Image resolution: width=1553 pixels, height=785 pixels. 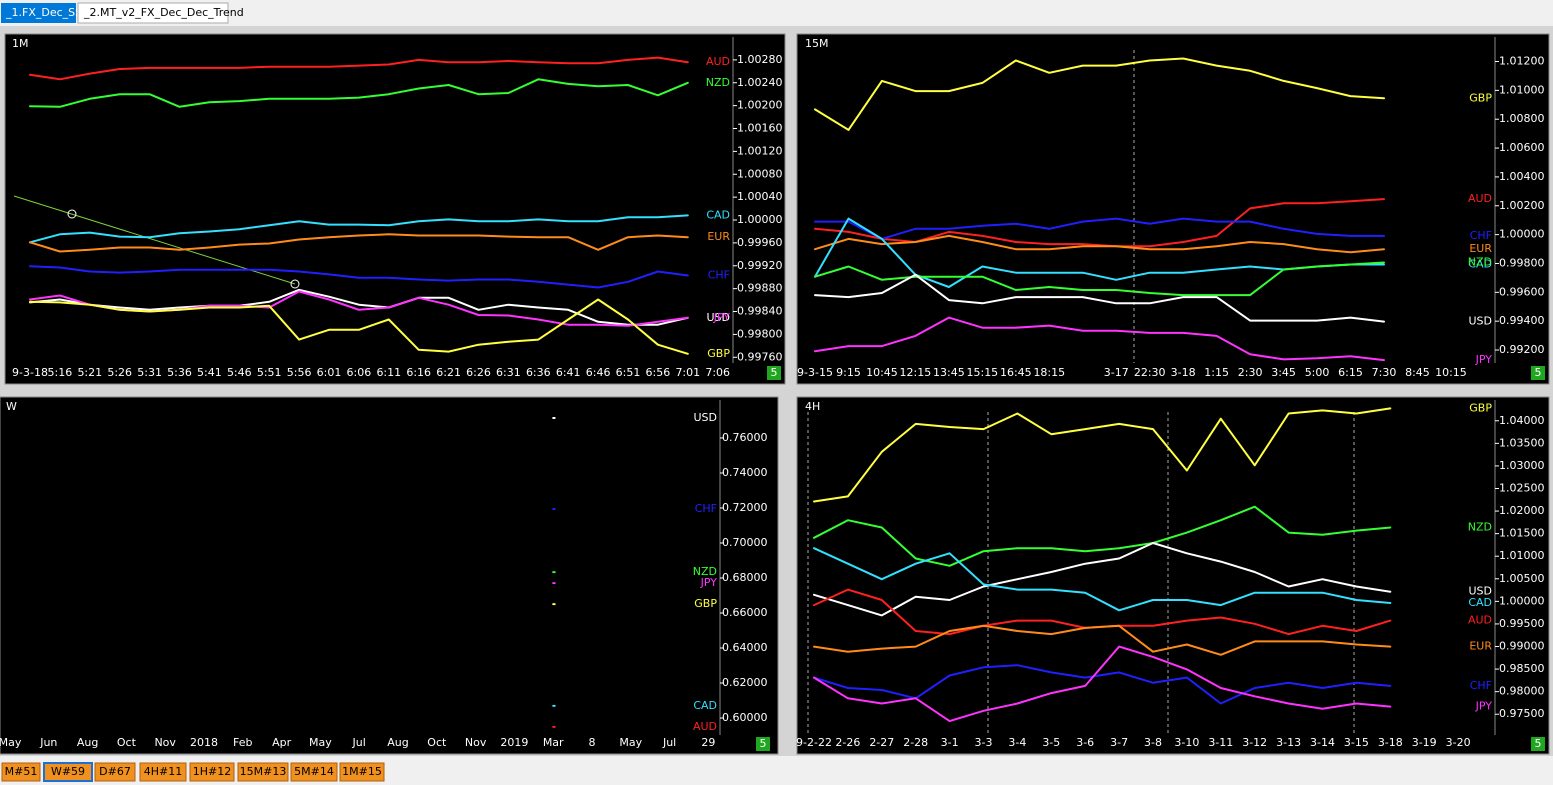 What do you see at coordinates (760, 196) in the screenshot?
I see `y-tick-label: 1.00040` at bounding box center [760, 196].